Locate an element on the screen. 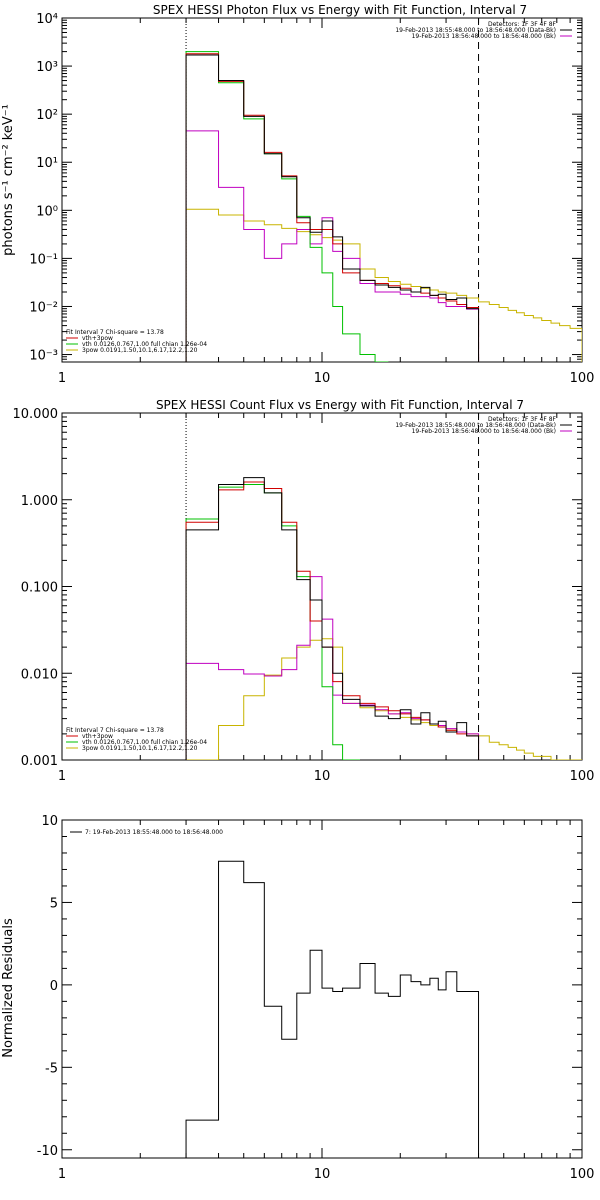 The height and width of the screenshot is (1200, 600). y-tick-label: 10² is located at coordinates (47, 115).